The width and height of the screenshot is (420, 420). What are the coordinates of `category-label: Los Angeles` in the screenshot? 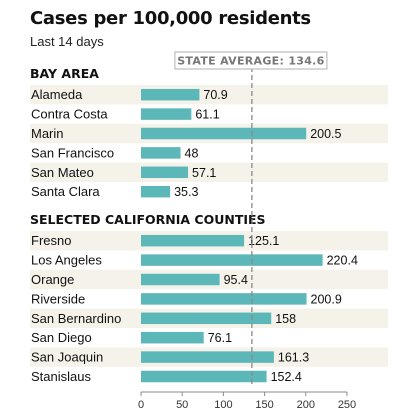 It's located at (66, 260).